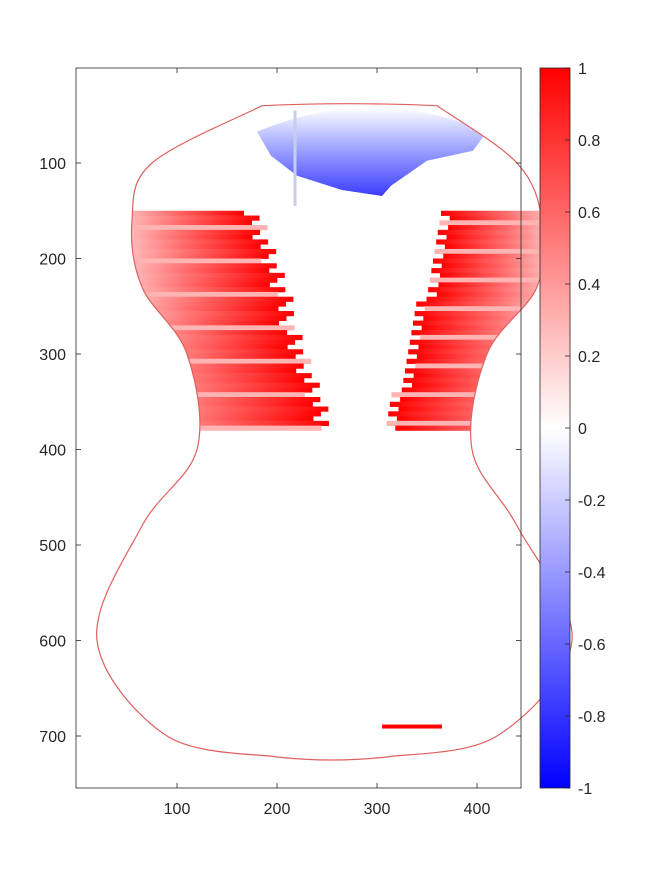 This screenshot has width=665, height=887. What do you see at coordinates (585, 789) in the screenshot?
I see `colorbar-tick-label: -1` at bounding box center [585, 789].